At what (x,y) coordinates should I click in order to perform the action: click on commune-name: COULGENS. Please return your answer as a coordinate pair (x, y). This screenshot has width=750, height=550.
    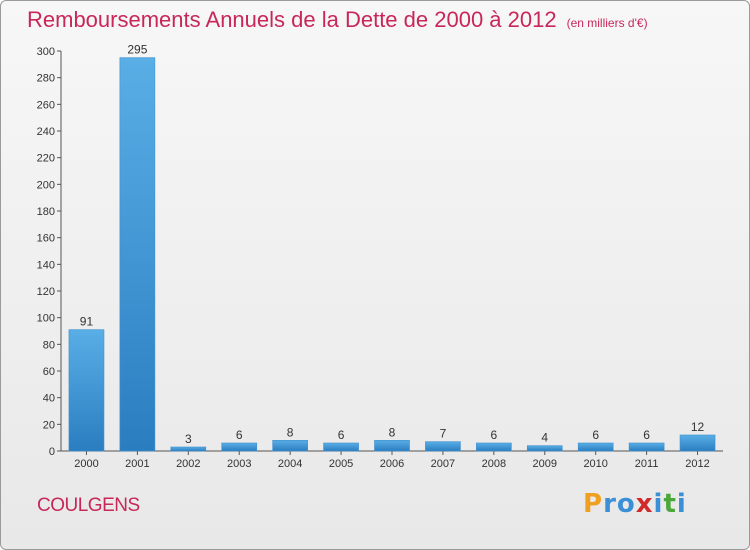
    Looking at the image, I should click on (88, 505).